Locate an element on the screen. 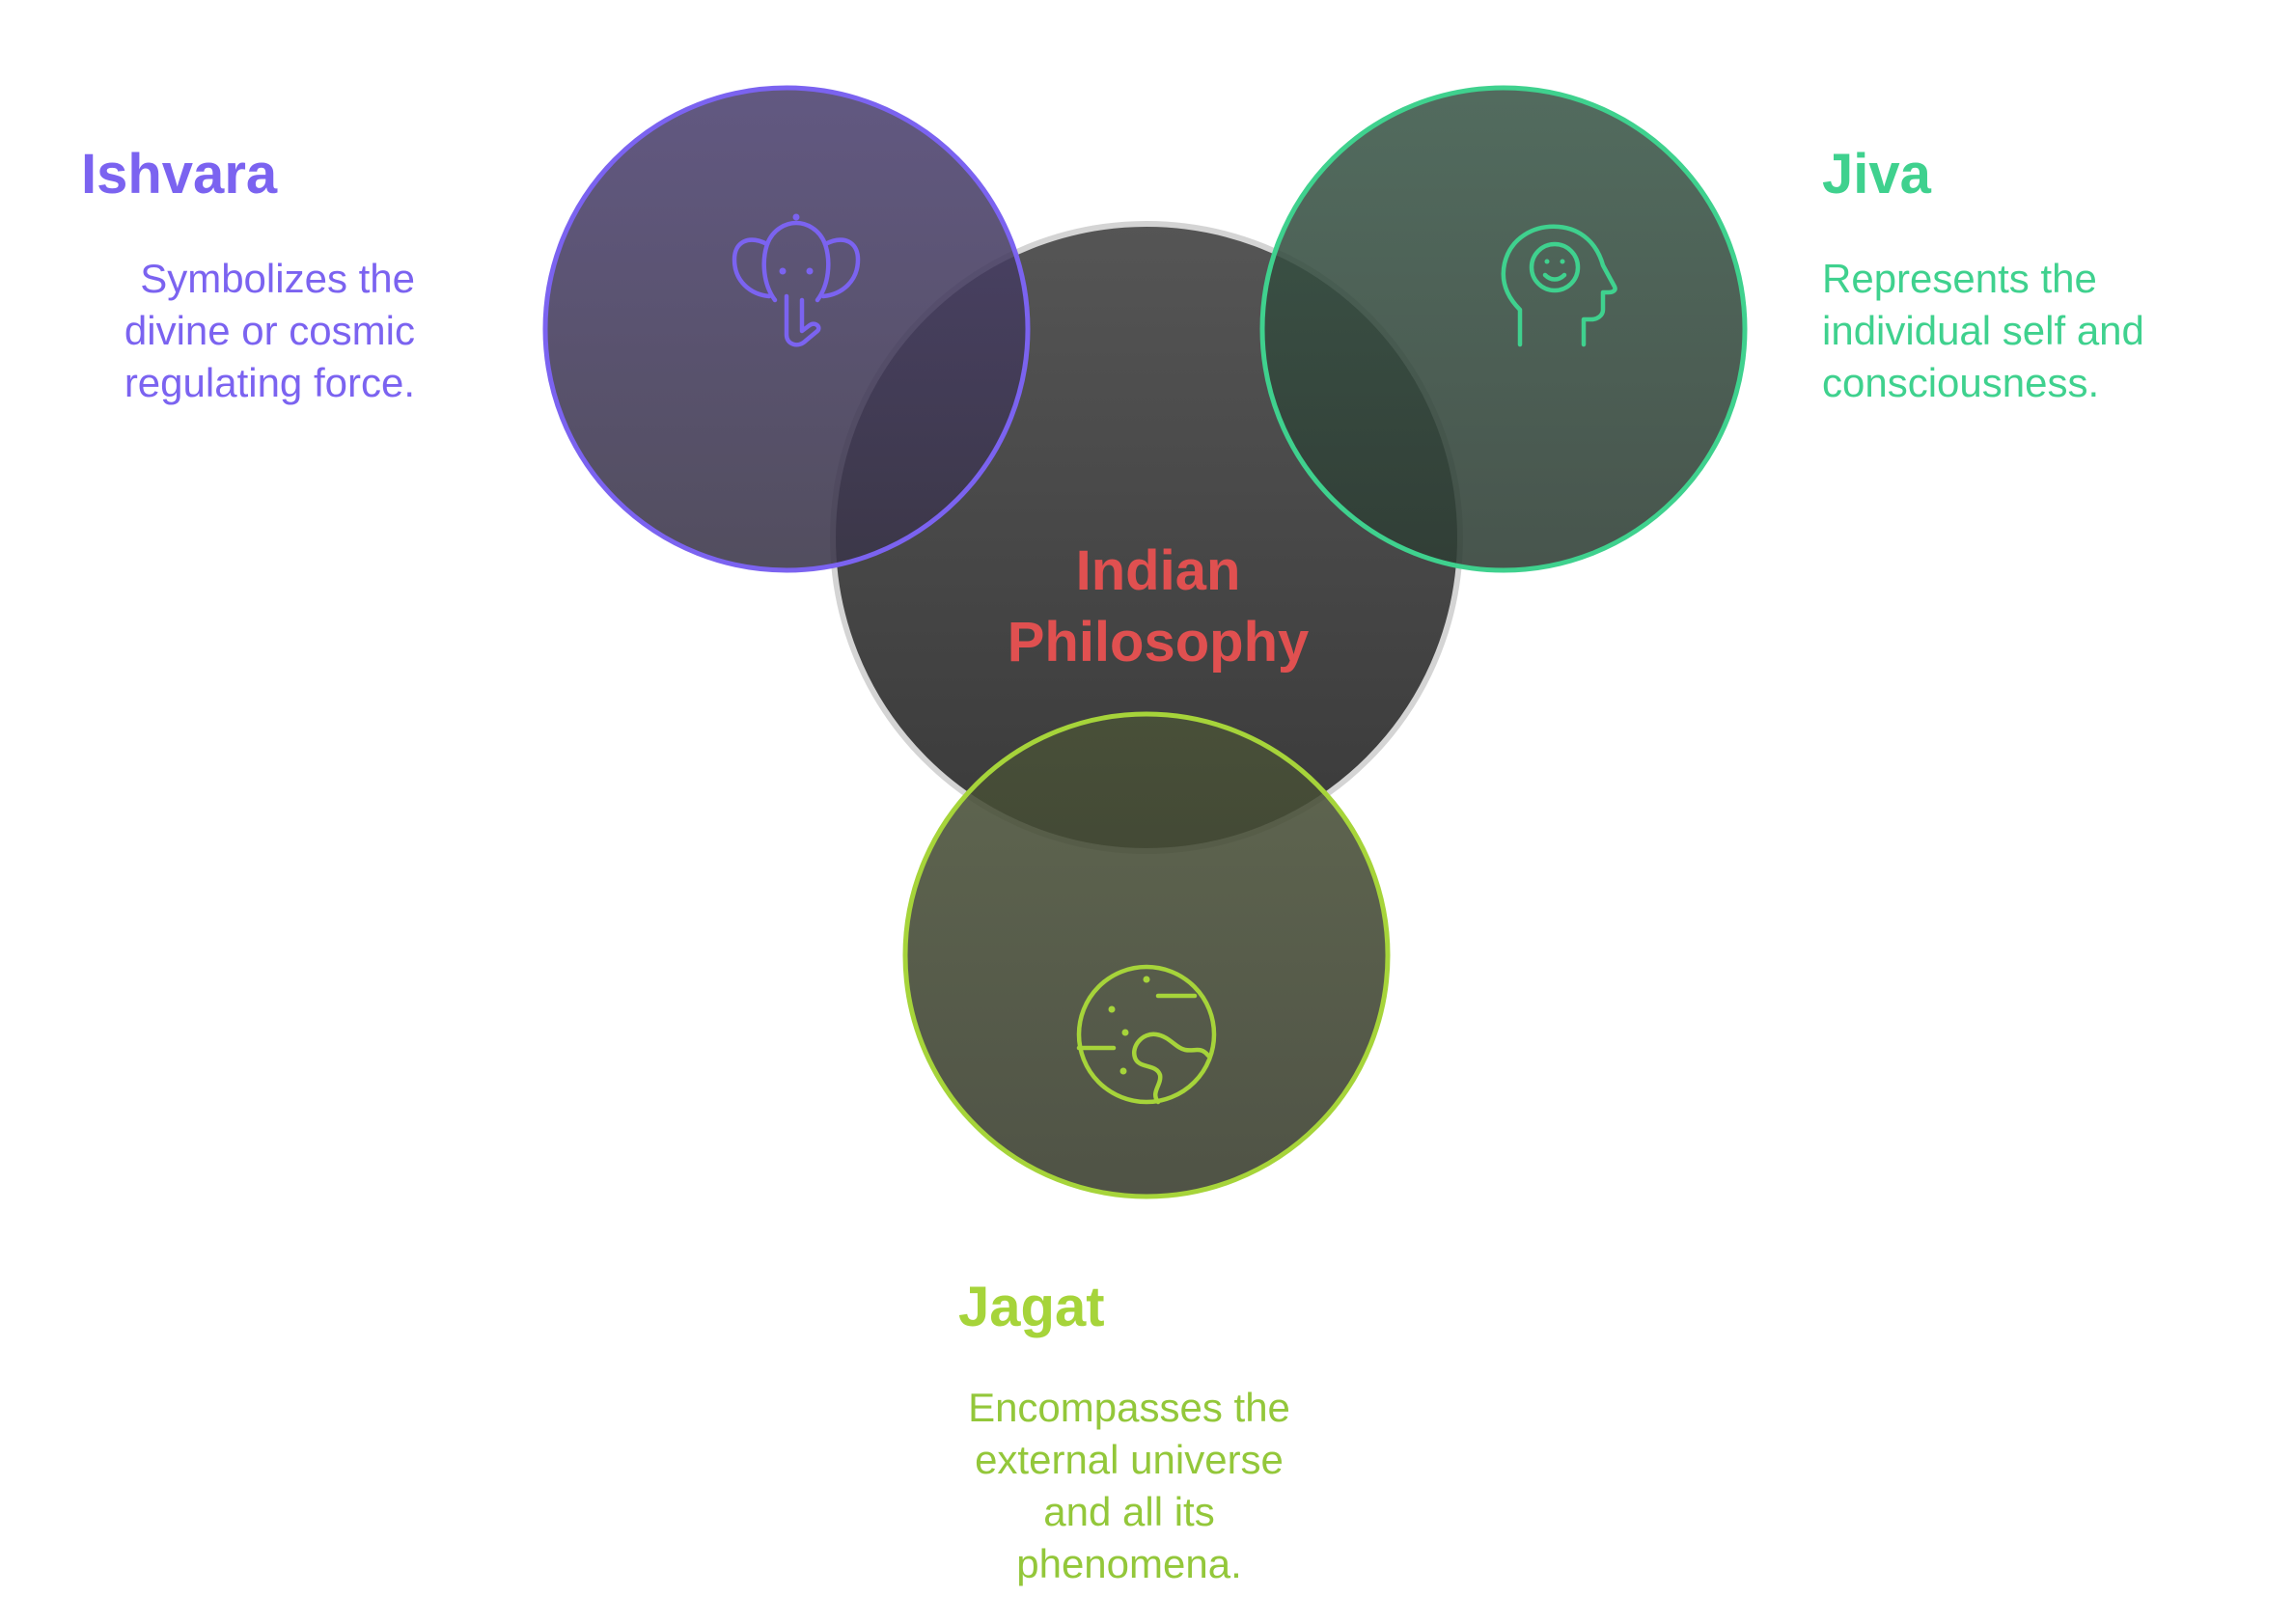 The height and width of the screenshot is (1624, 2293). jagat-title: Jagat is located at coordinates (1031, 1307).